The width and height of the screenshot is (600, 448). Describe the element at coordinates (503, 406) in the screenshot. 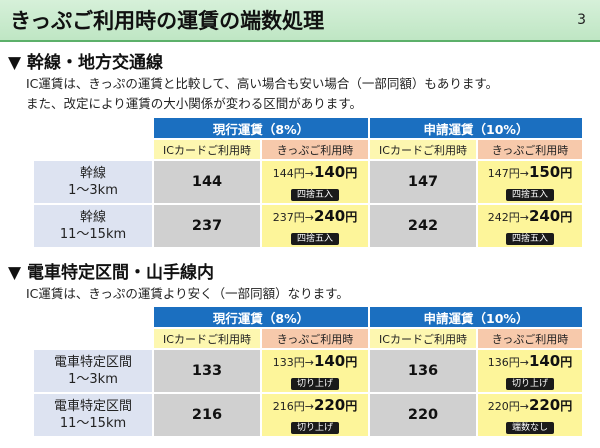

I see `fare-before: 220円` at that location.